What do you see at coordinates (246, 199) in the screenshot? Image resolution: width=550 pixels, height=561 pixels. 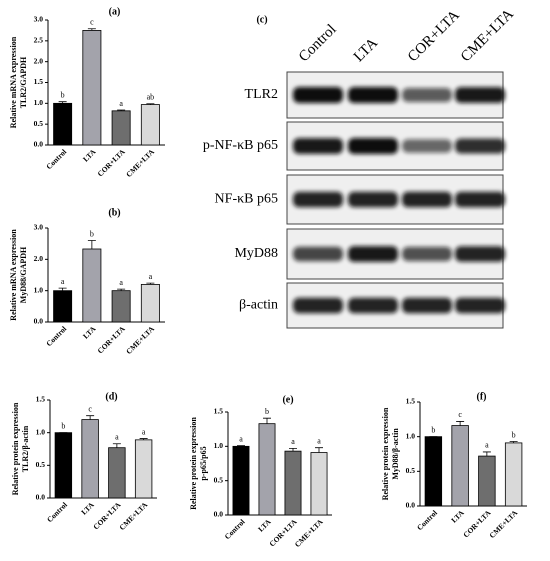 I see `row-label: NF-κB p65` at bounding box center [246, 199].